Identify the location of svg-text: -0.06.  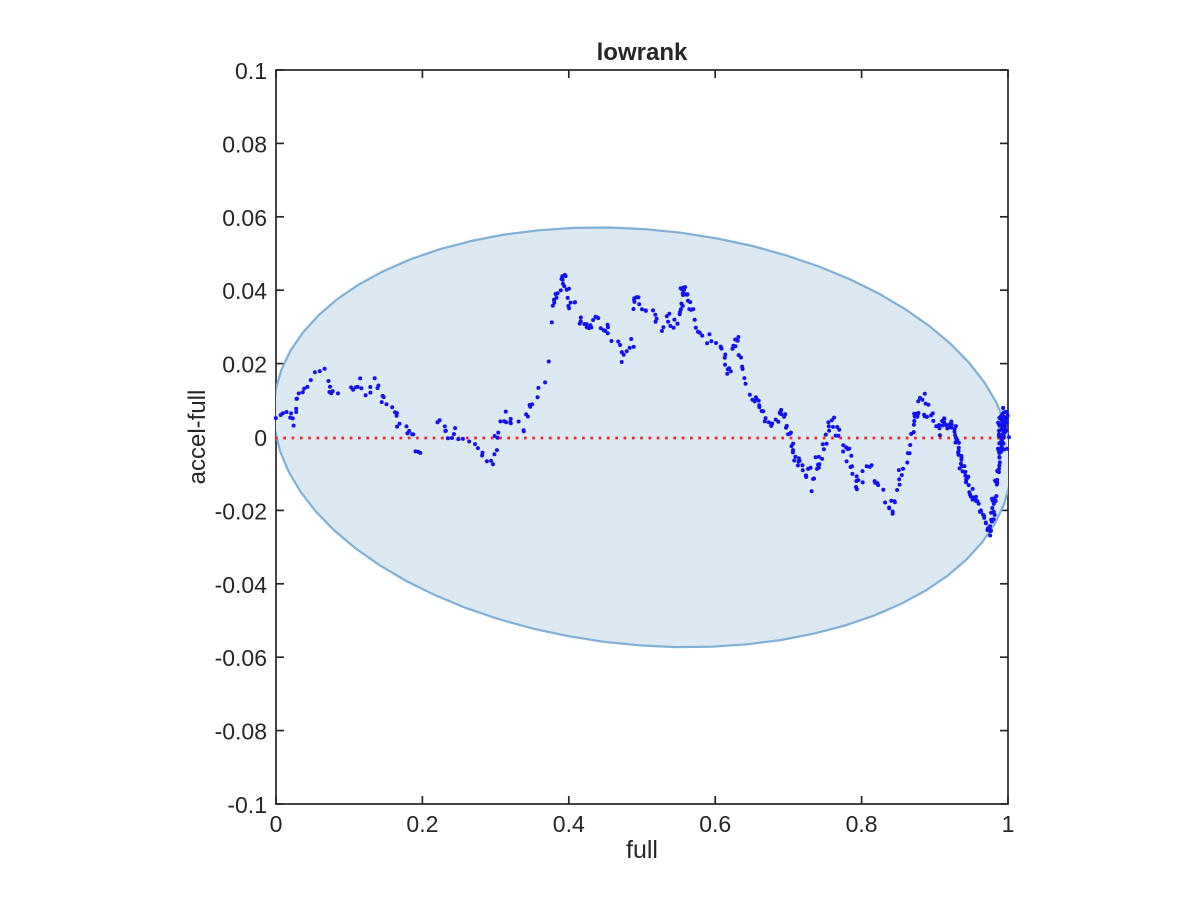
(241, 658).